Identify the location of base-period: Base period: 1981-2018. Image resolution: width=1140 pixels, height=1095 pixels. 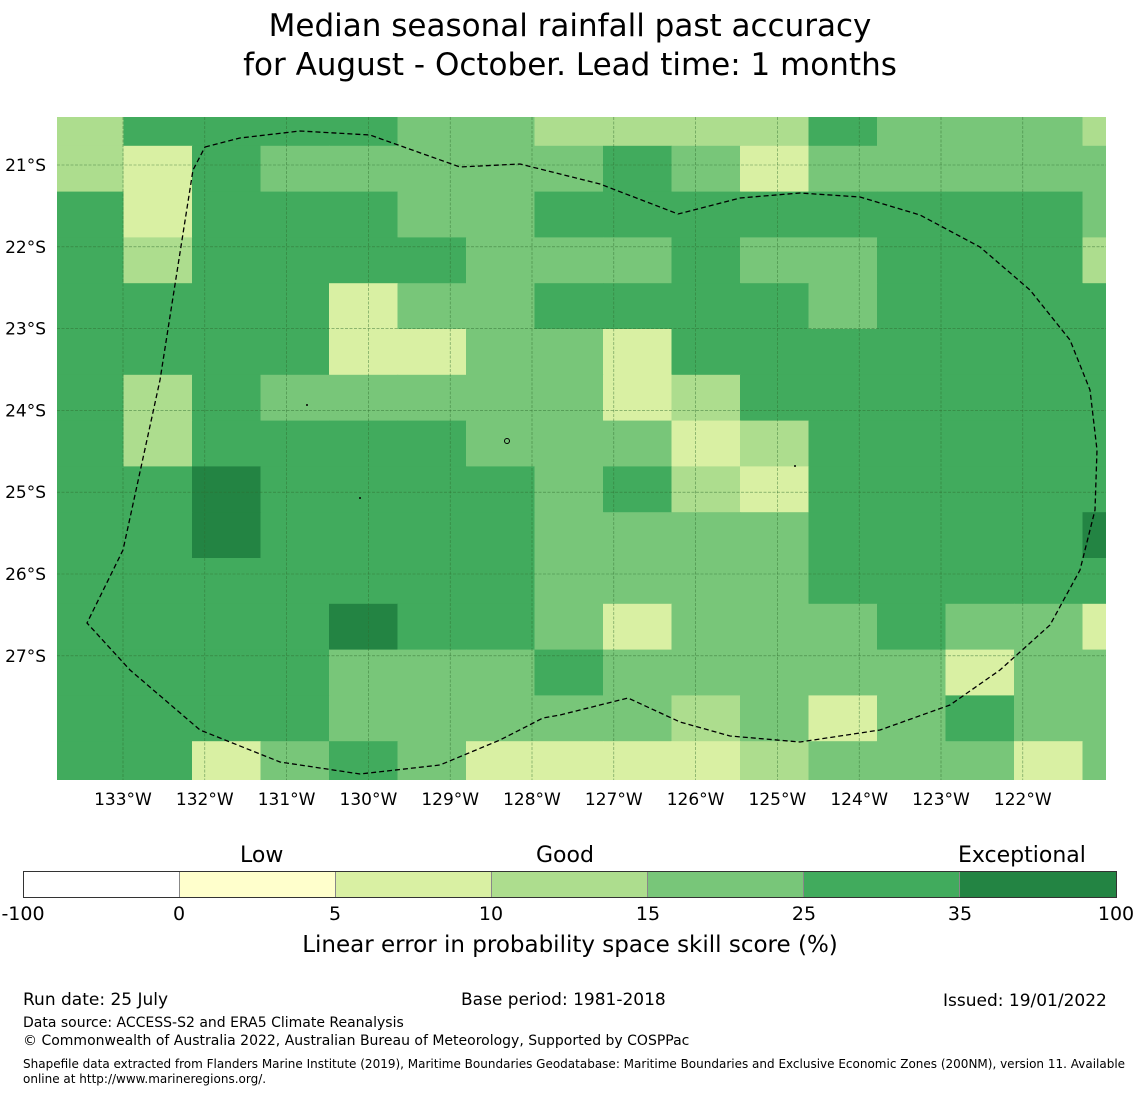
(563, 1000).